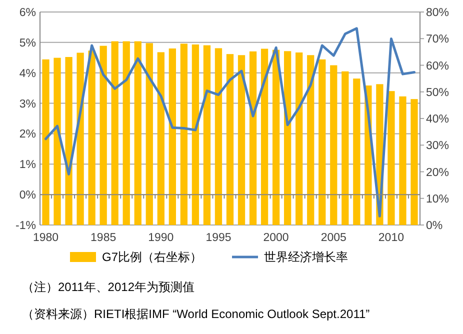  What do you see at coordinates (45, 238) in the screenshot?
I see `x-tick-label: 1980` at bounding box center [45, 238].